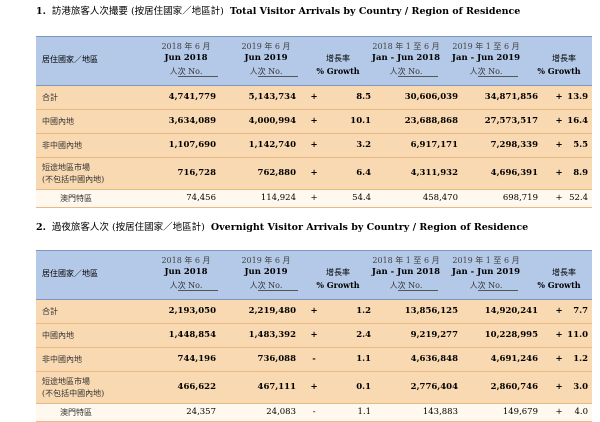 This screenshot has height=422, width=600. What do you see at coordinates (431, 311) in the screenshot?
I see `cell-jan-jun2018: 13,856,125` at bounding box center [431, 311].